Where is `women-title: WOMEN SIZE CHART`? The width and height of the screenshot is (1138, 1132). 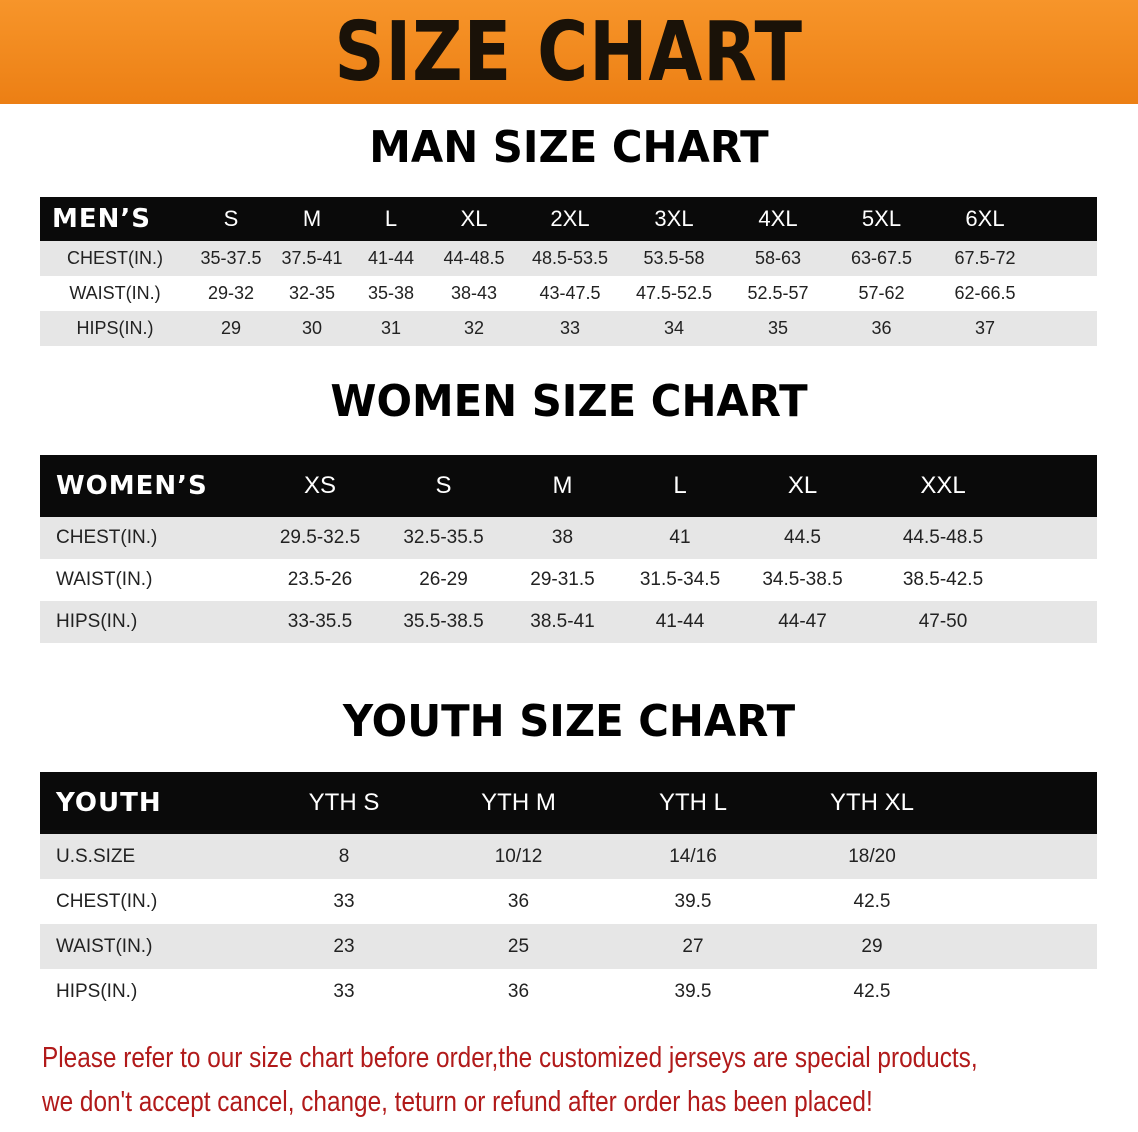 women-title: WOMEN SIZE CHART is located at coordinates (569, 401).